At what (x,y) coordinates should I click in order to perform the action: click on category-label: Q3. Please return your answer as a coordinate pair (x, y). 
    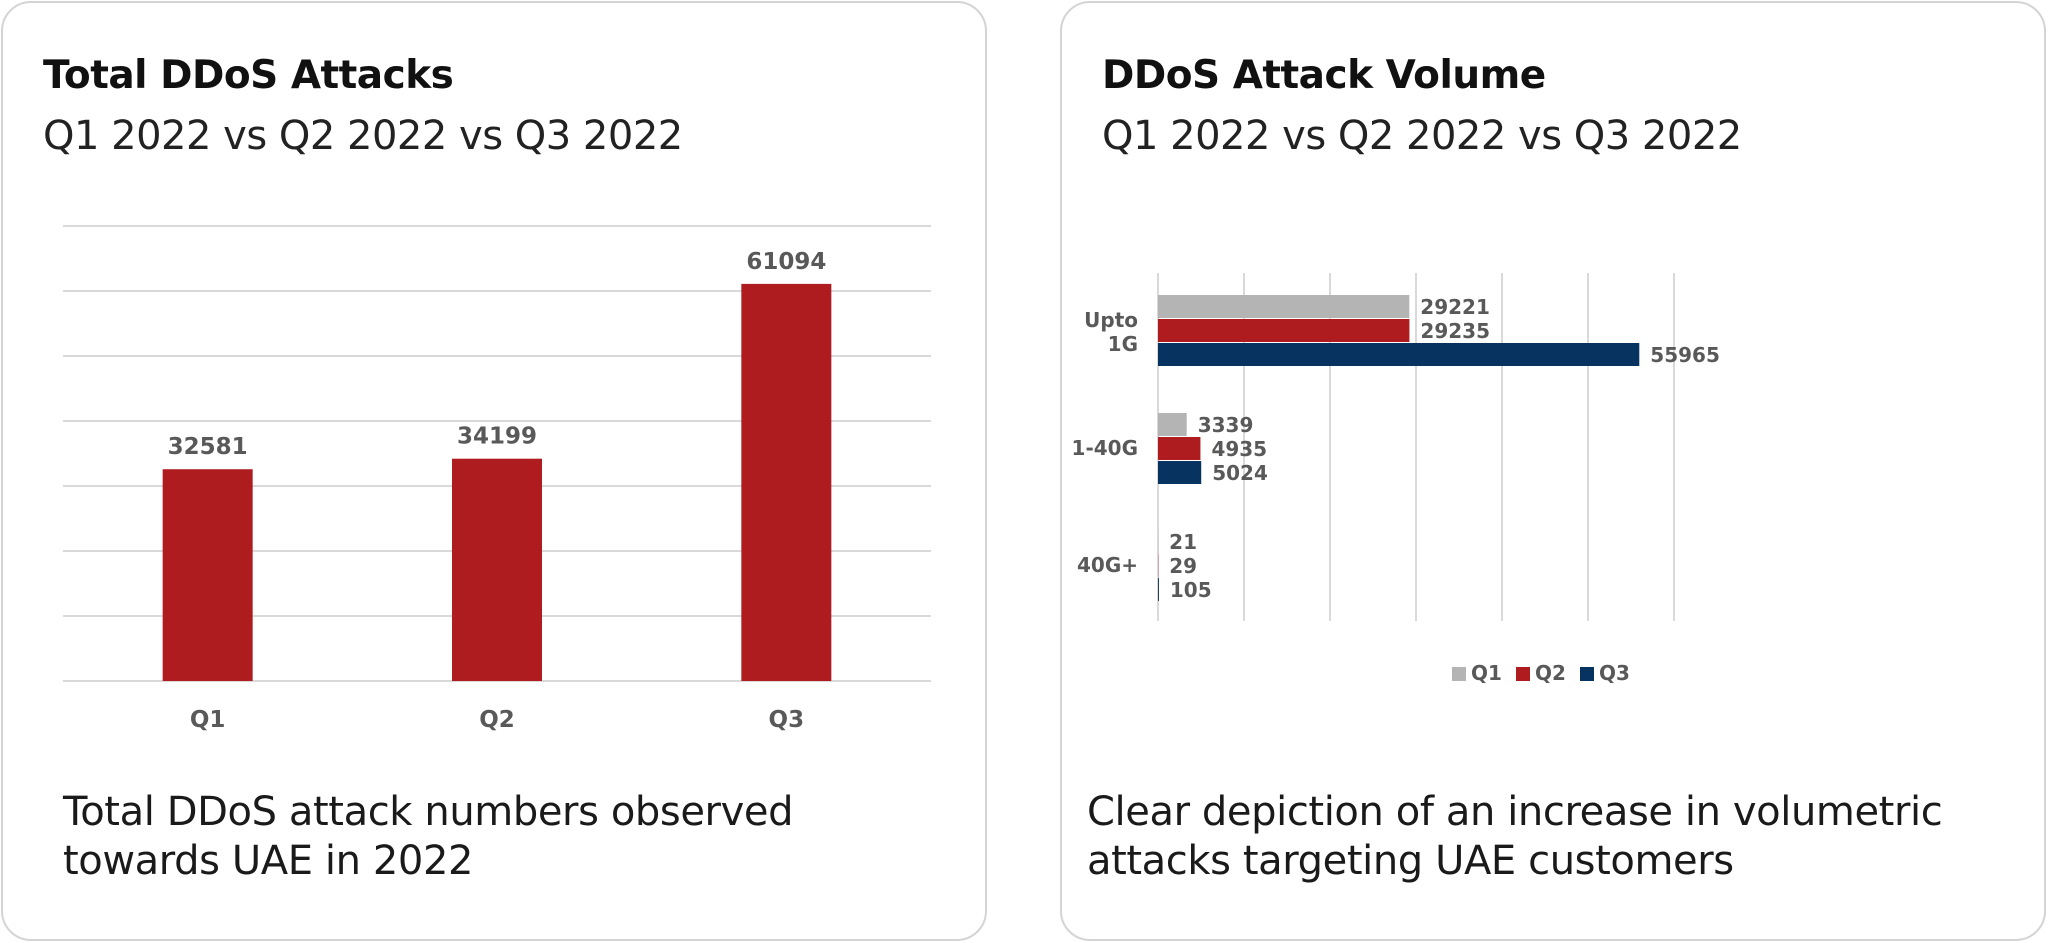
    Looking at the image, I should click on (787, 720).